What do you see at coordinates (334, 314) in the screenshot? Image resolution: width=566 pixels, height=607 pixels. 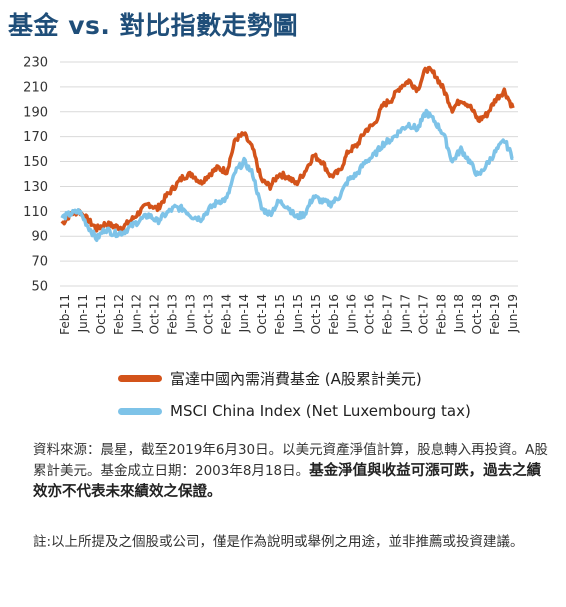 I see `x-tick-label: Feb-16` at bounding box center [334, 314].